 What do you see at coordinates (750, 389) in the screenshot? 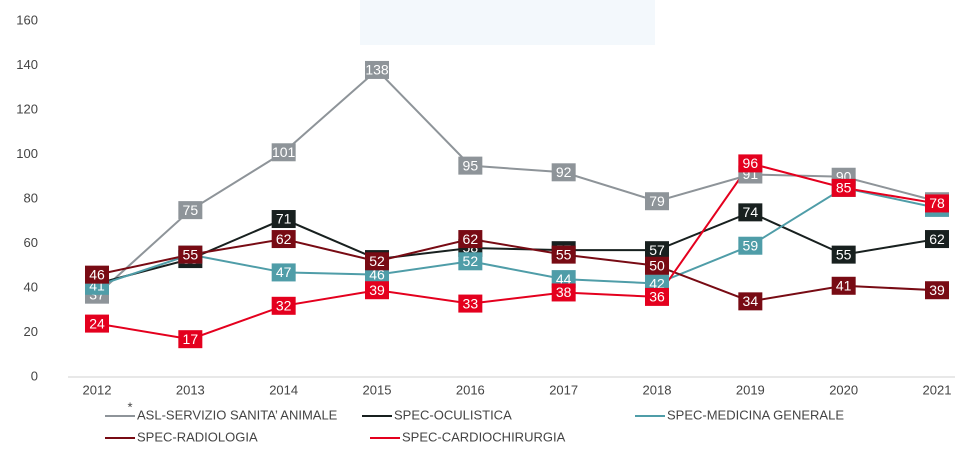
I see `x-tick-label: 2019` at bounding box center [750, 389].